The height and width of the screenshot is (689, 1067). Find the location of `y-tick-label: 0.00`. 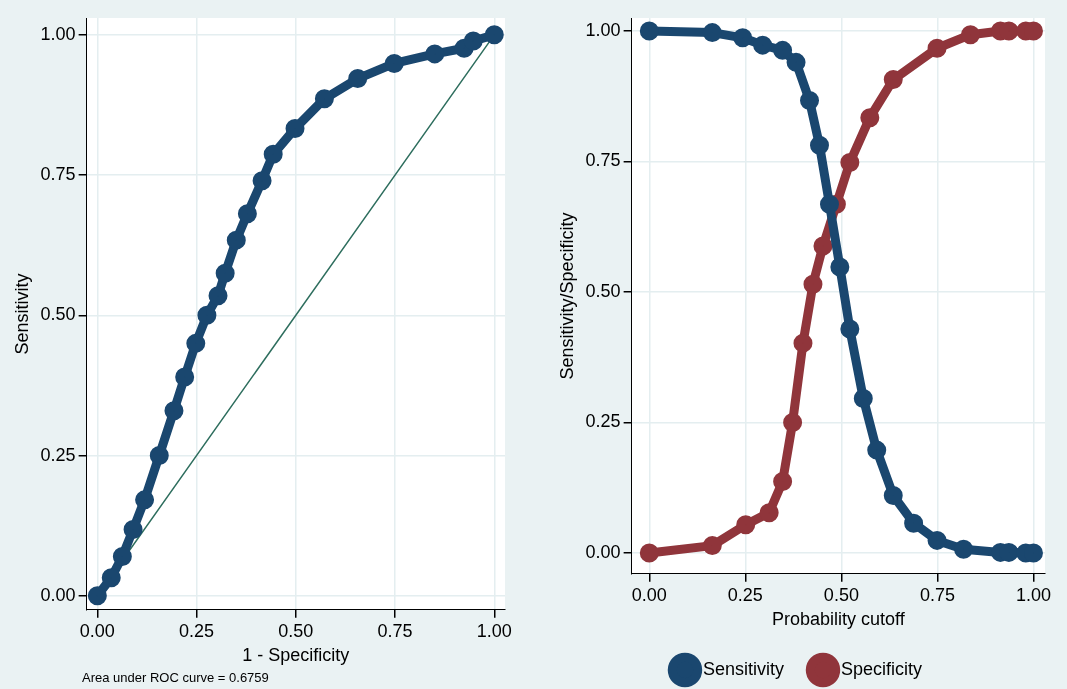

y-tick-label: 0.00 is located at coordinates (603, 551).